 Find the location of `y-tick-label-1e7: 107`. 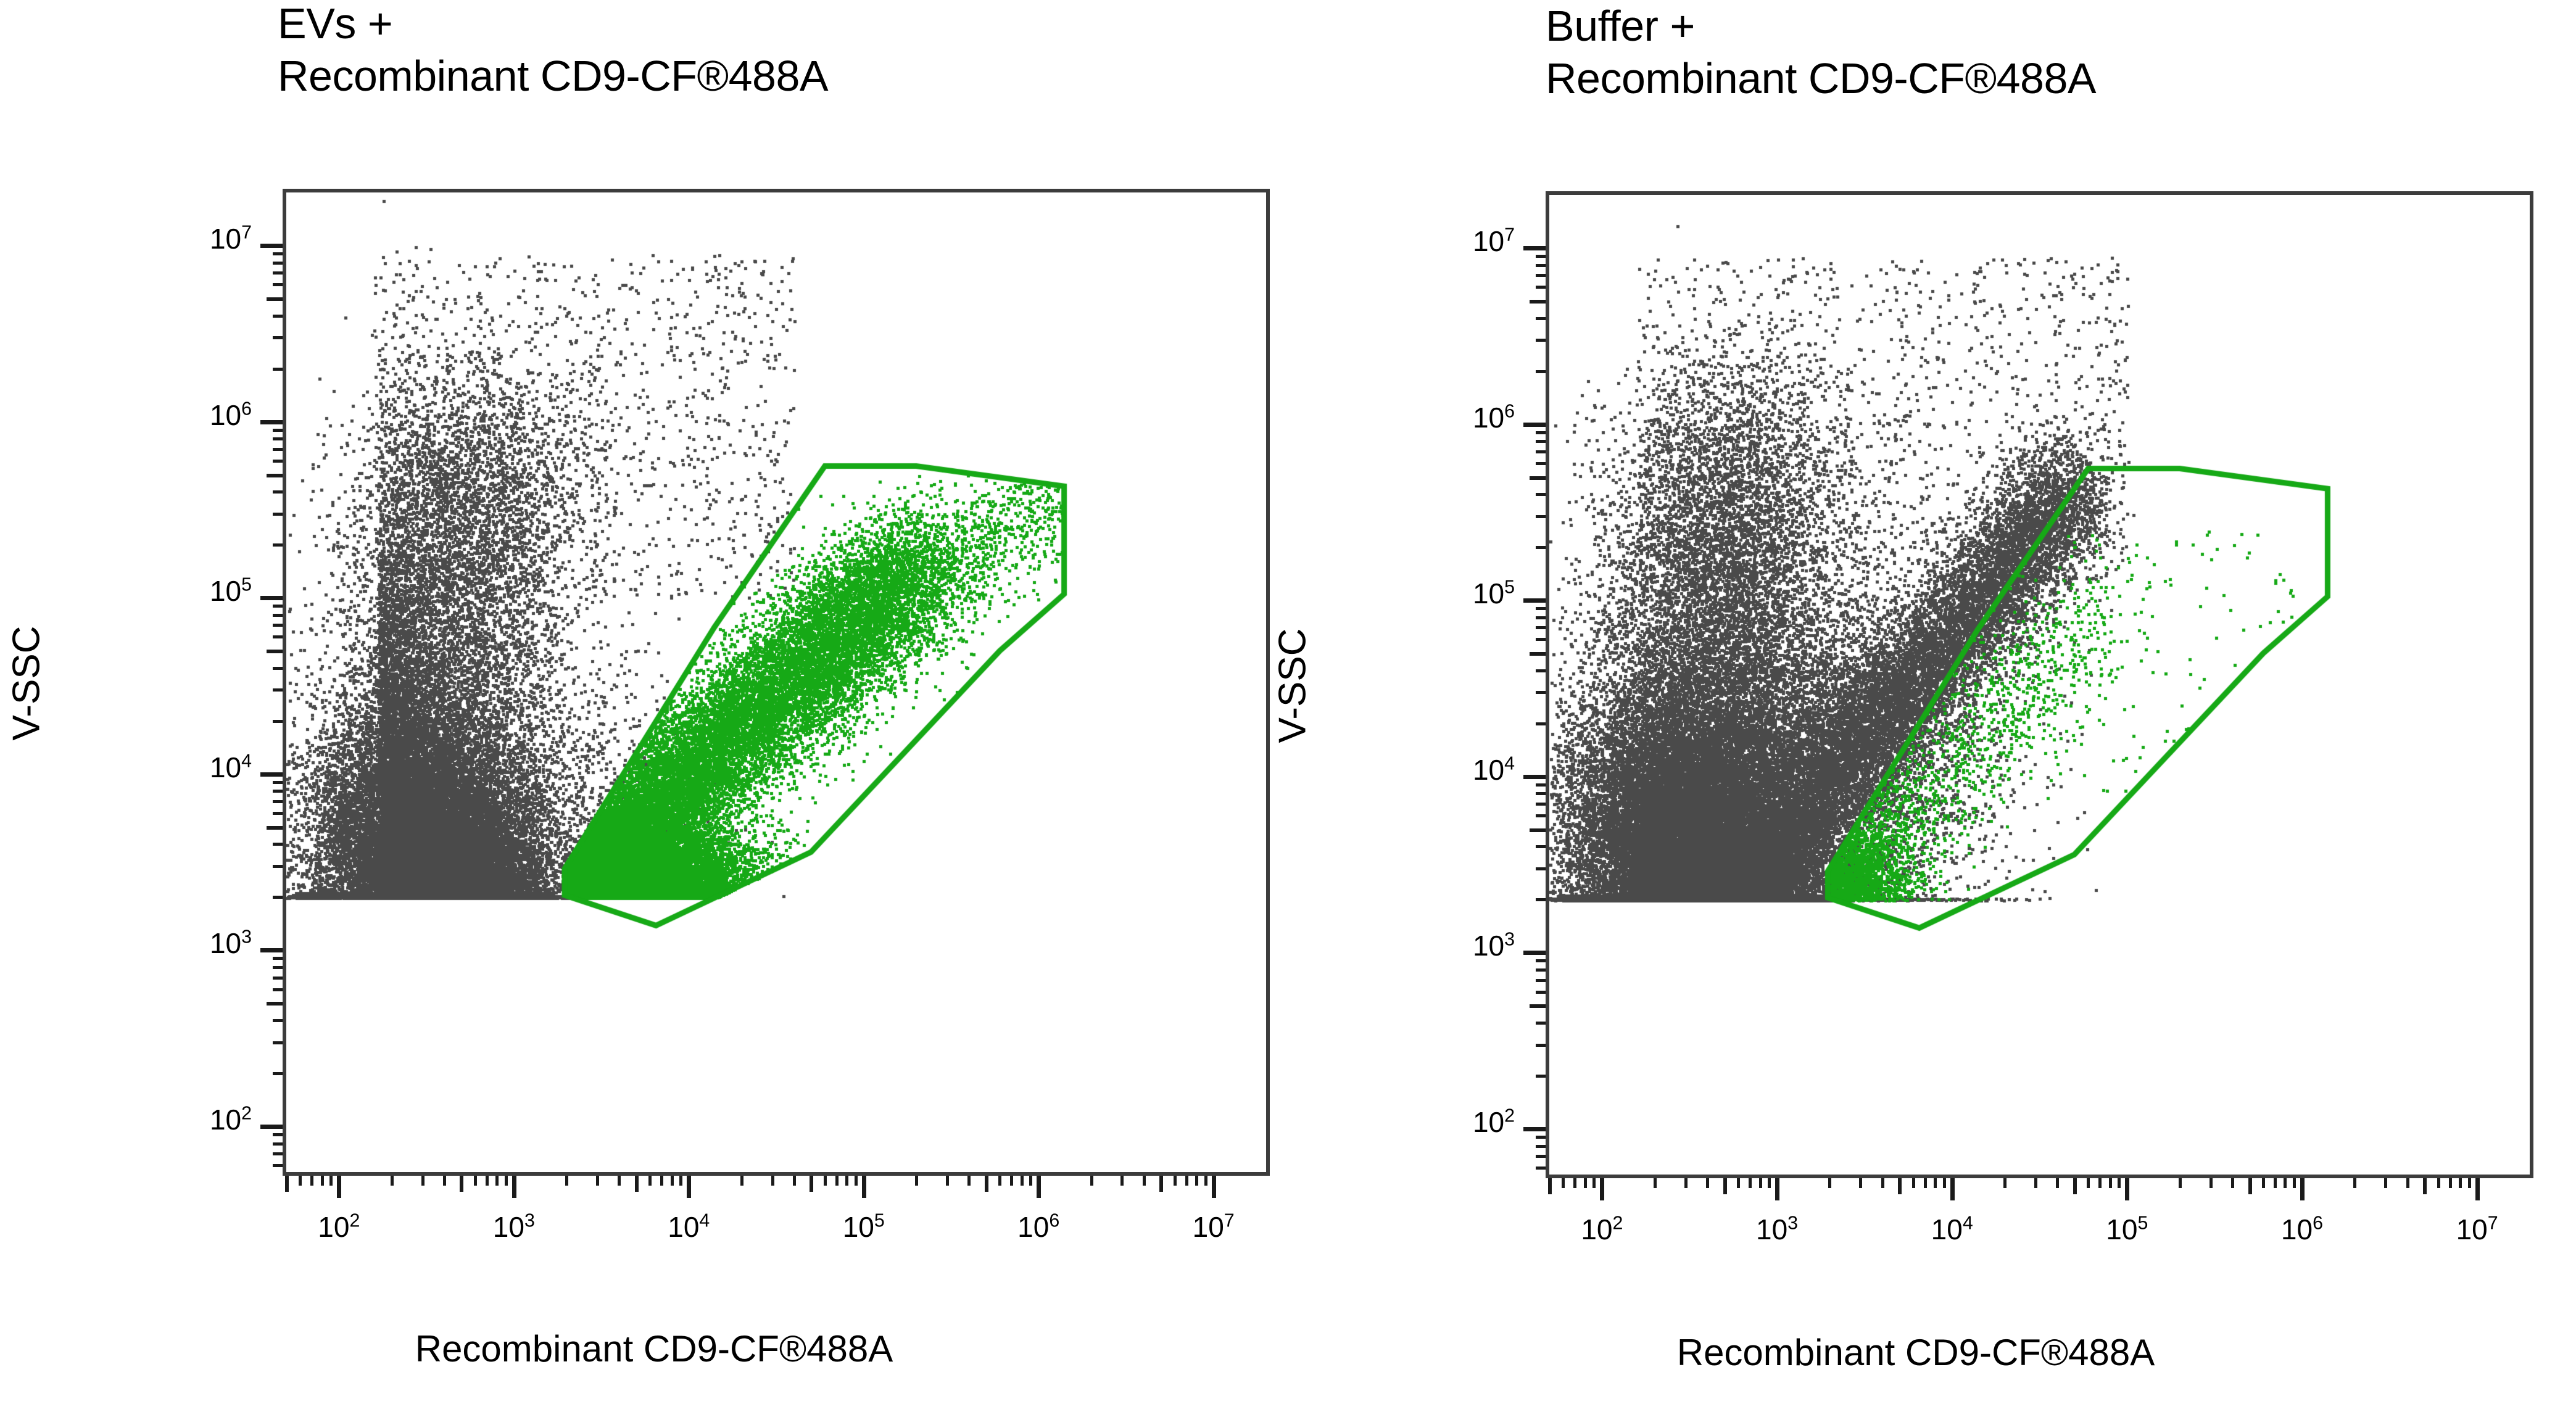

y-tick-label-1e7: 107 is located at coordinates (1493, 241).